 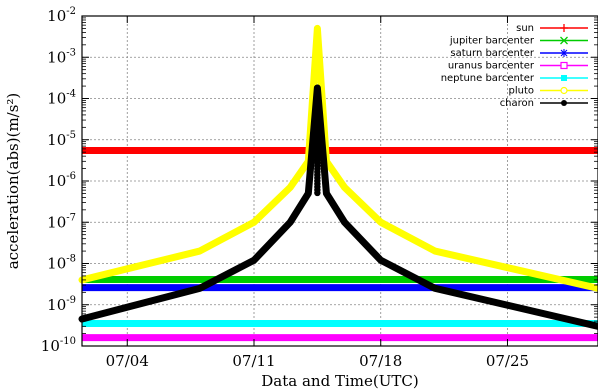 What do you see at coordinates (253, 361) in the screenshot?
I see `x-tick-label: 07/11` at bounding box center [253, 361].